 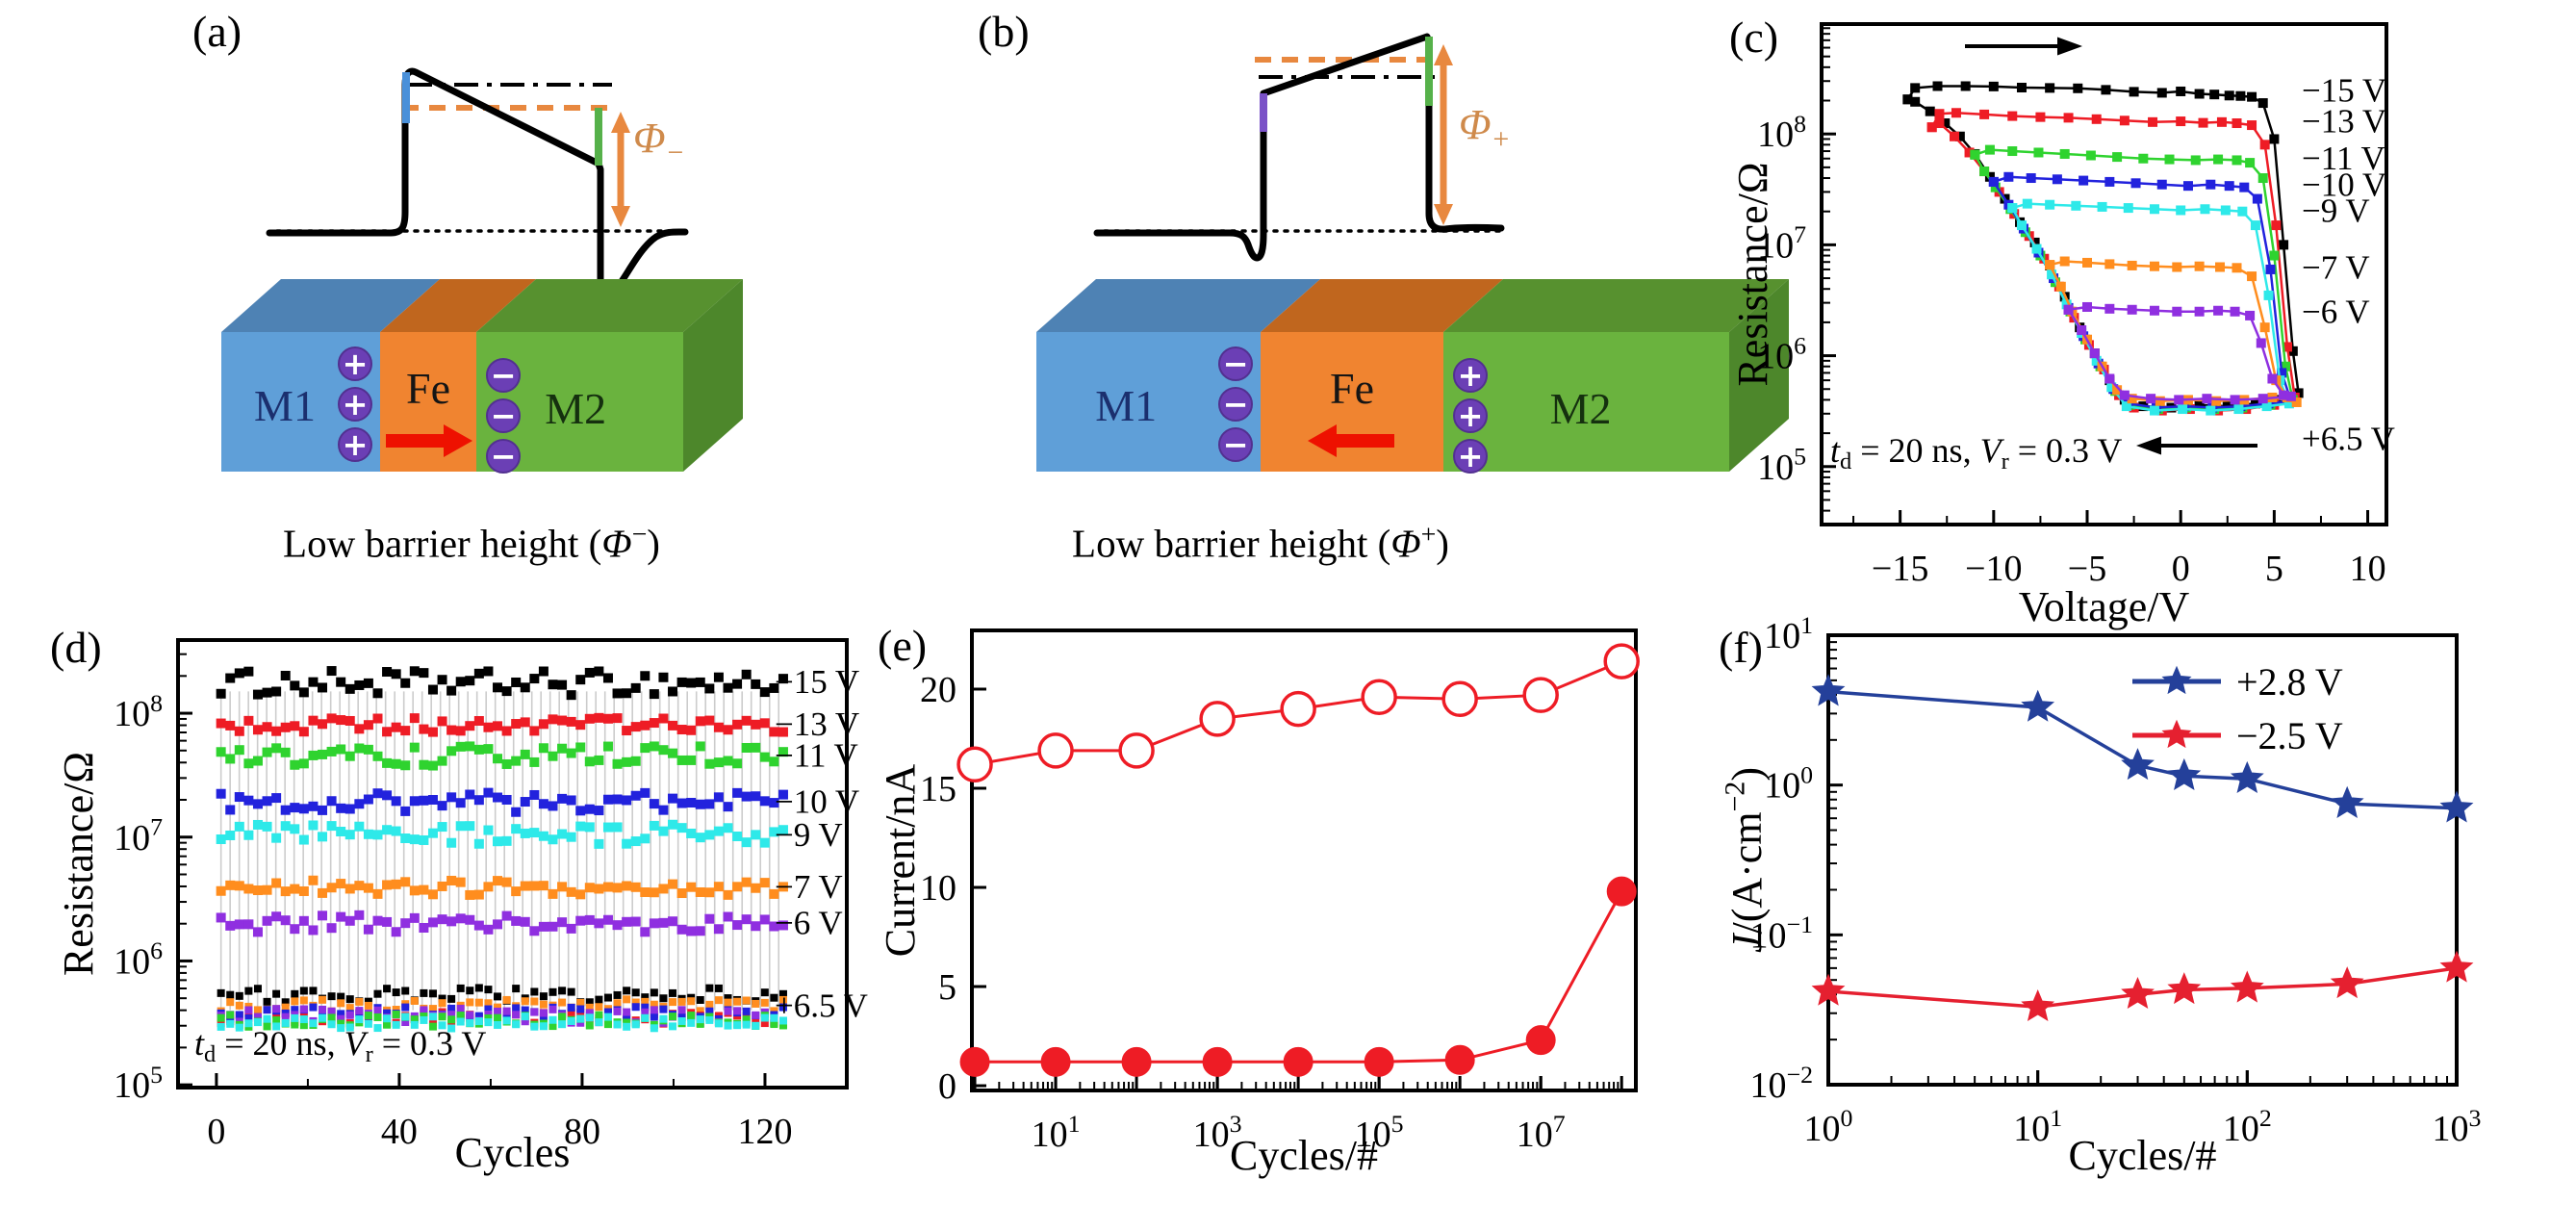 I want to click on band-HRS-−13-V, so click(x=502, y=725).